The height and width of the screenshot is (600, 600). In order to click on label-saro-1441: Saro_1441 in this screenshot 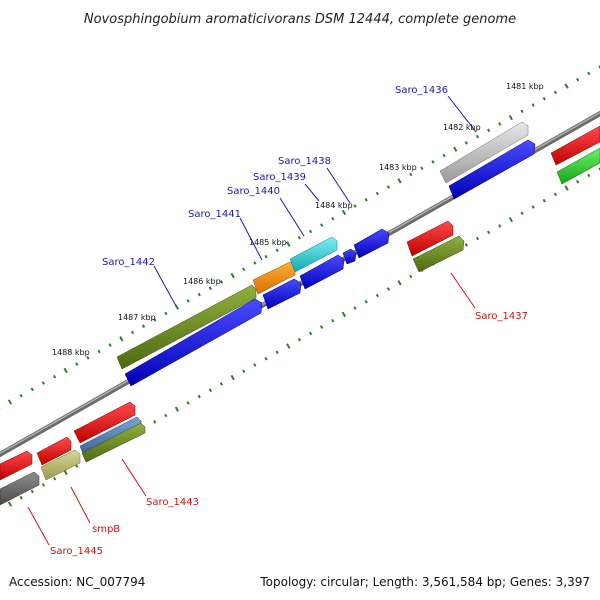, I will do `click(214, 214)`.